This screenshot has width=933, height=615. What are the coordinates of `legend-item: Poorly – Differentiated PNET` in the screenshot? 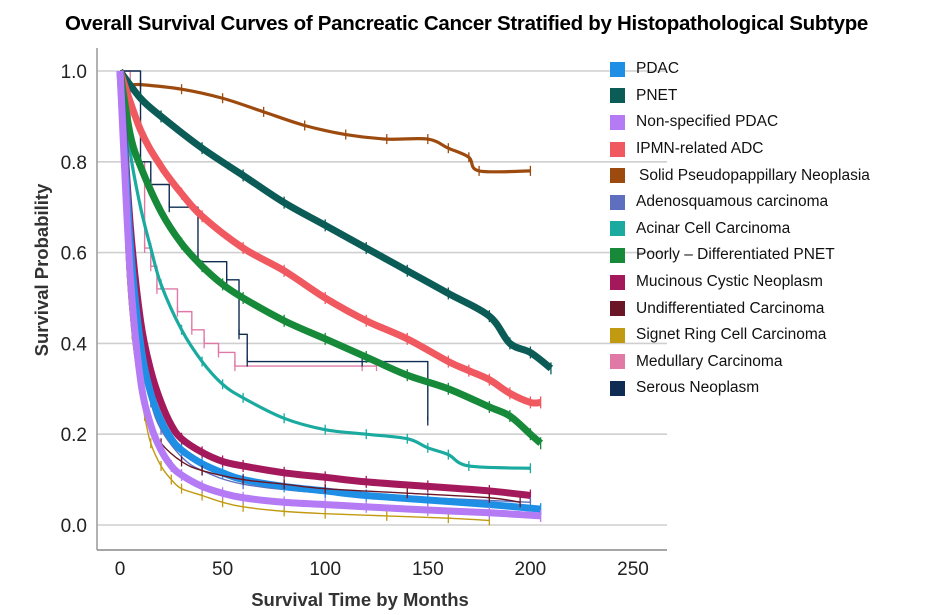 It's located at (740, 255).